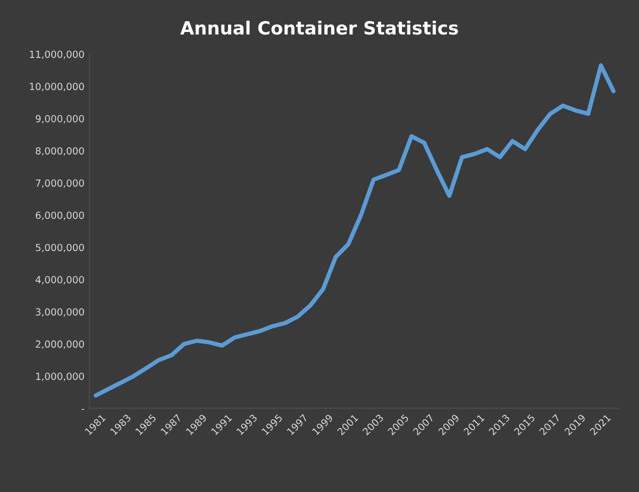 The image size is (639, 492). Describe the element at coordinates (60, 248) in the screenshot. I see `y-tick-label: 5,000,000` at that location.